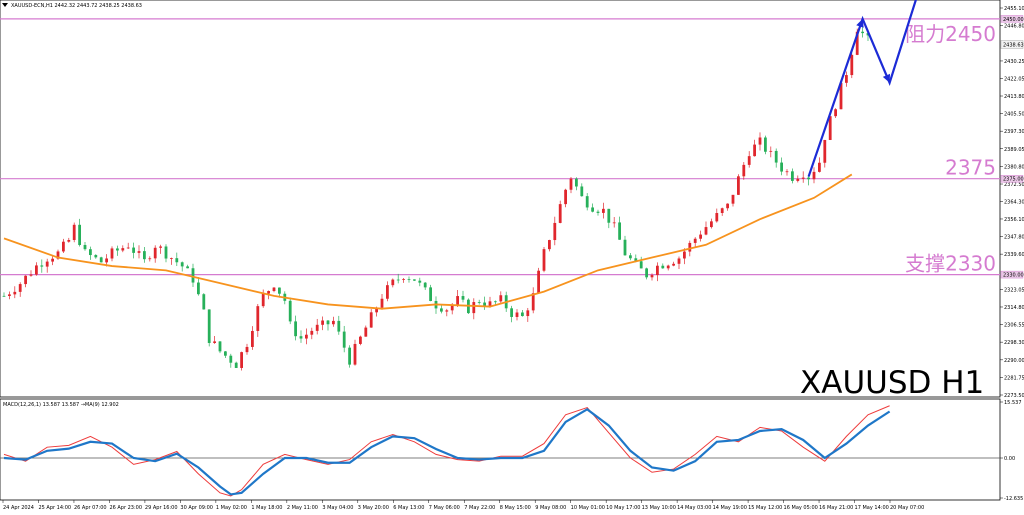  I want to click on price-tick-label: 2339.60, so click(1014, 255).